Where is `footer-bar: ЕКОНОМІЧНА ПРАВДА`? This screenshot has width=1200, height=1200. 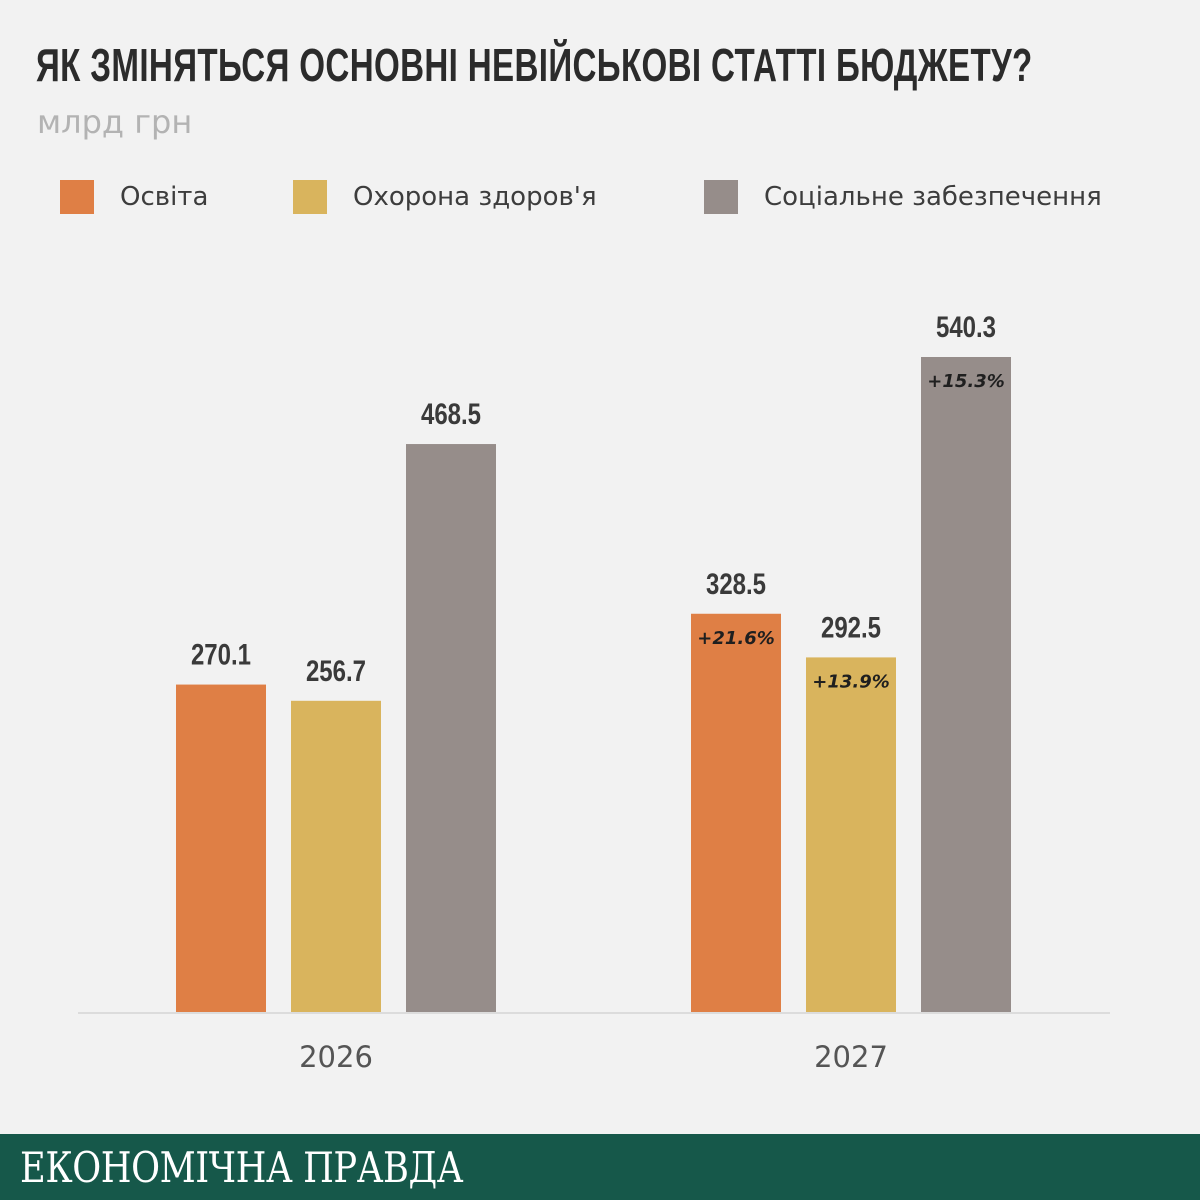 footer-bar: ЕКОНОМІЧНА ПРАВДА is located at coordinates (600, 1167).